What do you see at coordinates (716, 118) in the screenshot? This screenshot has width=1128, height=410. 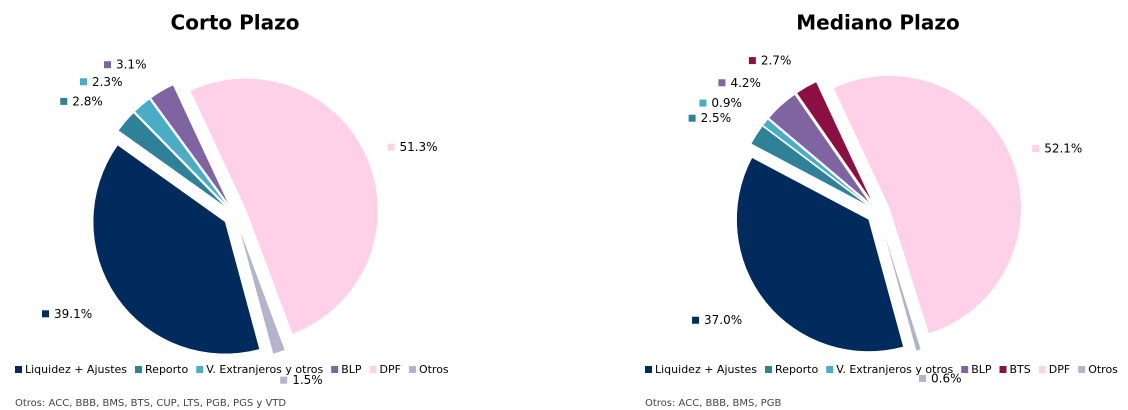 I see `data-label: 2.5%` at bounding box center [716, 118].